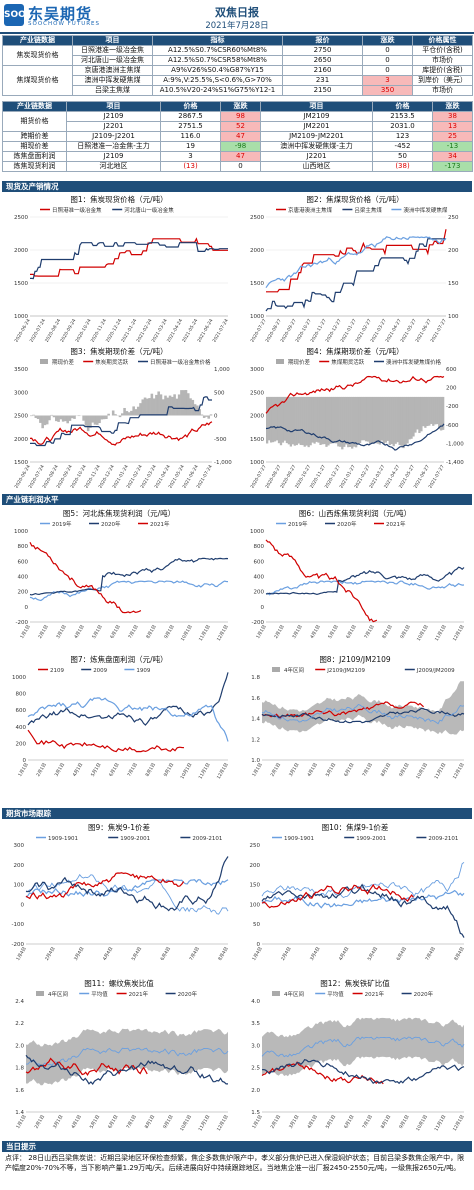  What do you see at coordinates (19, 846) in the screenshot?
I see `y-tick-label: 300` at bounding box center [19, 846].